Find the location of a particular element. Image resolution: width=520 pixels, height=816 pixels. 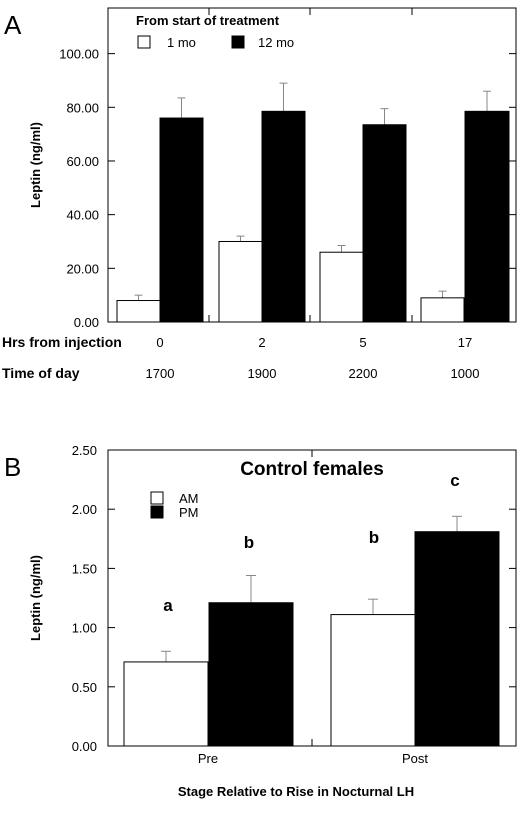

legend-label: 1 mo is located at coordinates (181, 42).